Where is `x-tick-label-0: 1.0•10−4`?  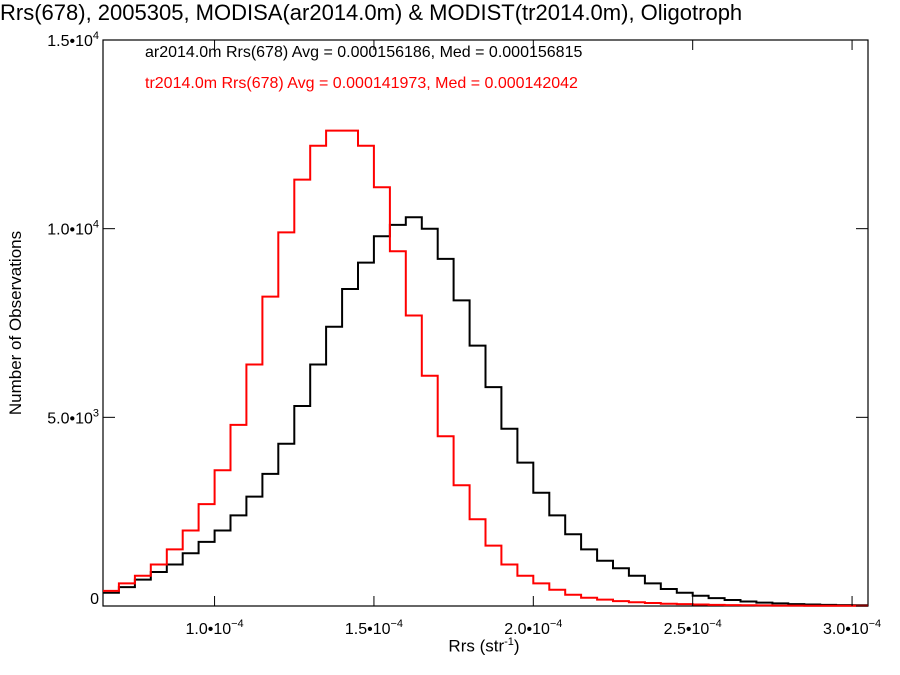
x-tick-label-0: 1.0•10−4 is located at coordinates (214, 628).